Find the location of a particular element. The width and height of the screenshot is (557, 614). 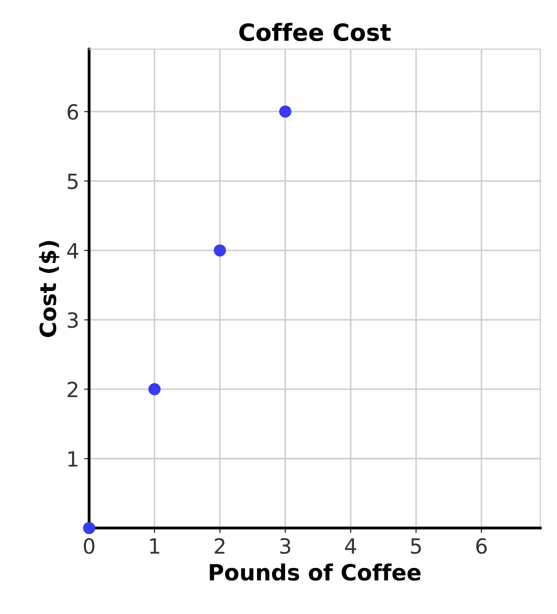

y-tick-label: 6 is located at coordinates (73, 112).